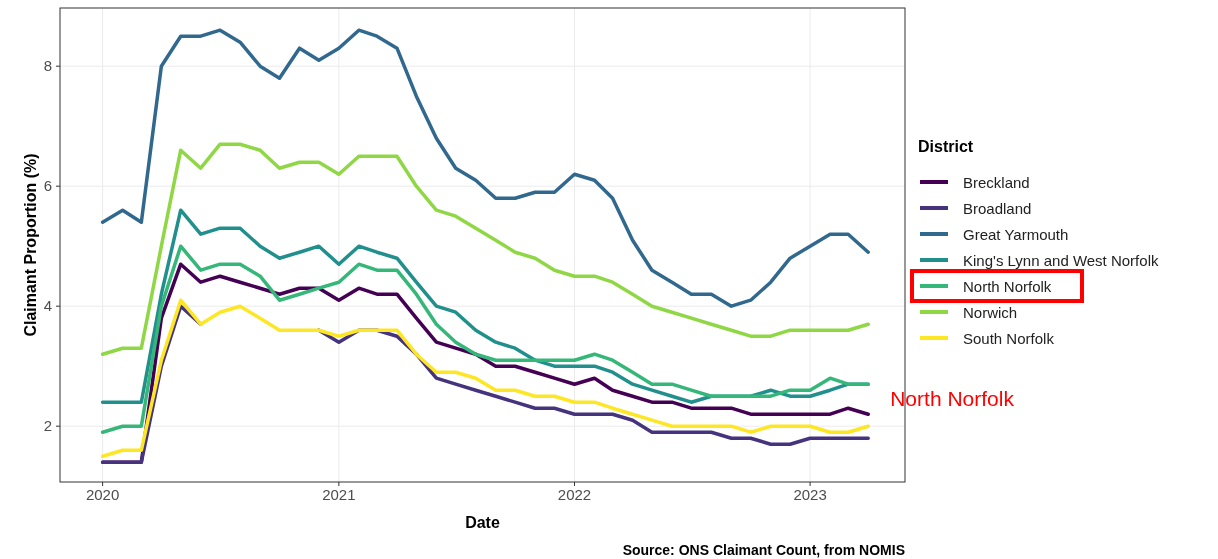  What do you see at coordinates (952, 399) in the screenshot?
I see `annotation: North Norfolk` at bounding box center [952, 399].